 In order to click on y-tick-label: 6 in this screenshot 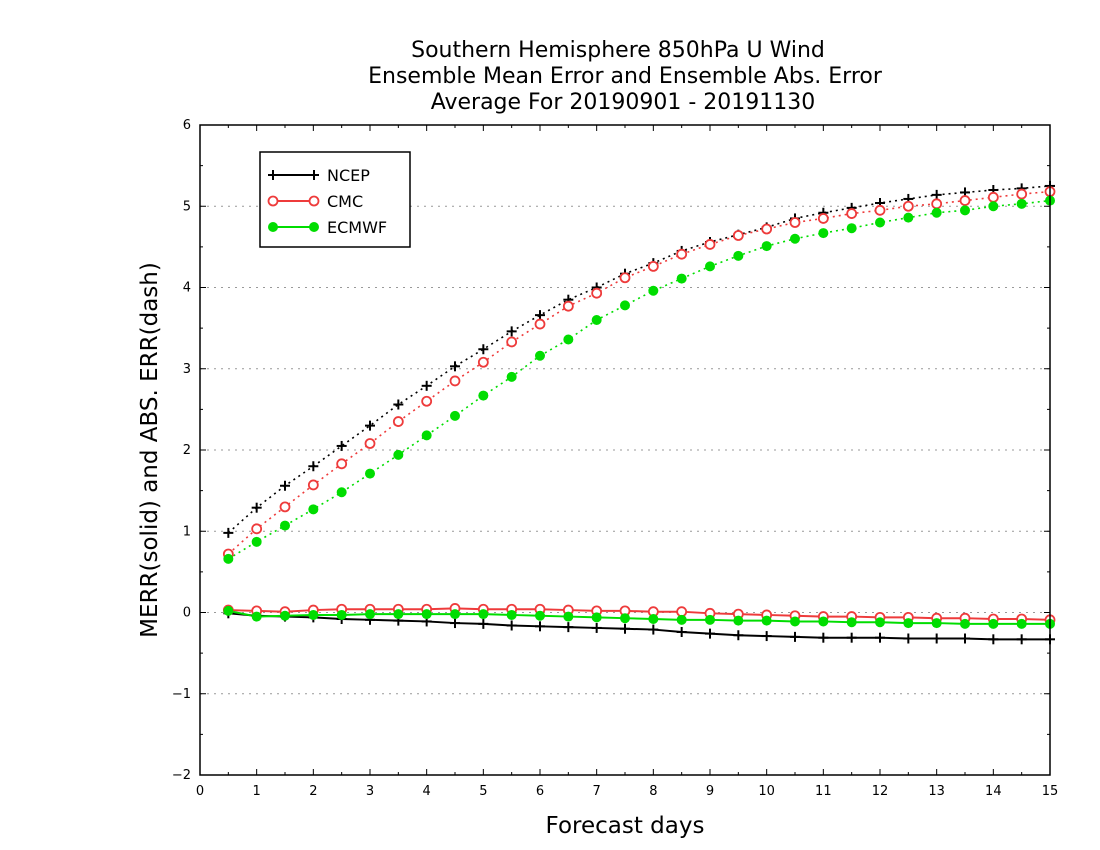, I will do `click(187, 125)`.